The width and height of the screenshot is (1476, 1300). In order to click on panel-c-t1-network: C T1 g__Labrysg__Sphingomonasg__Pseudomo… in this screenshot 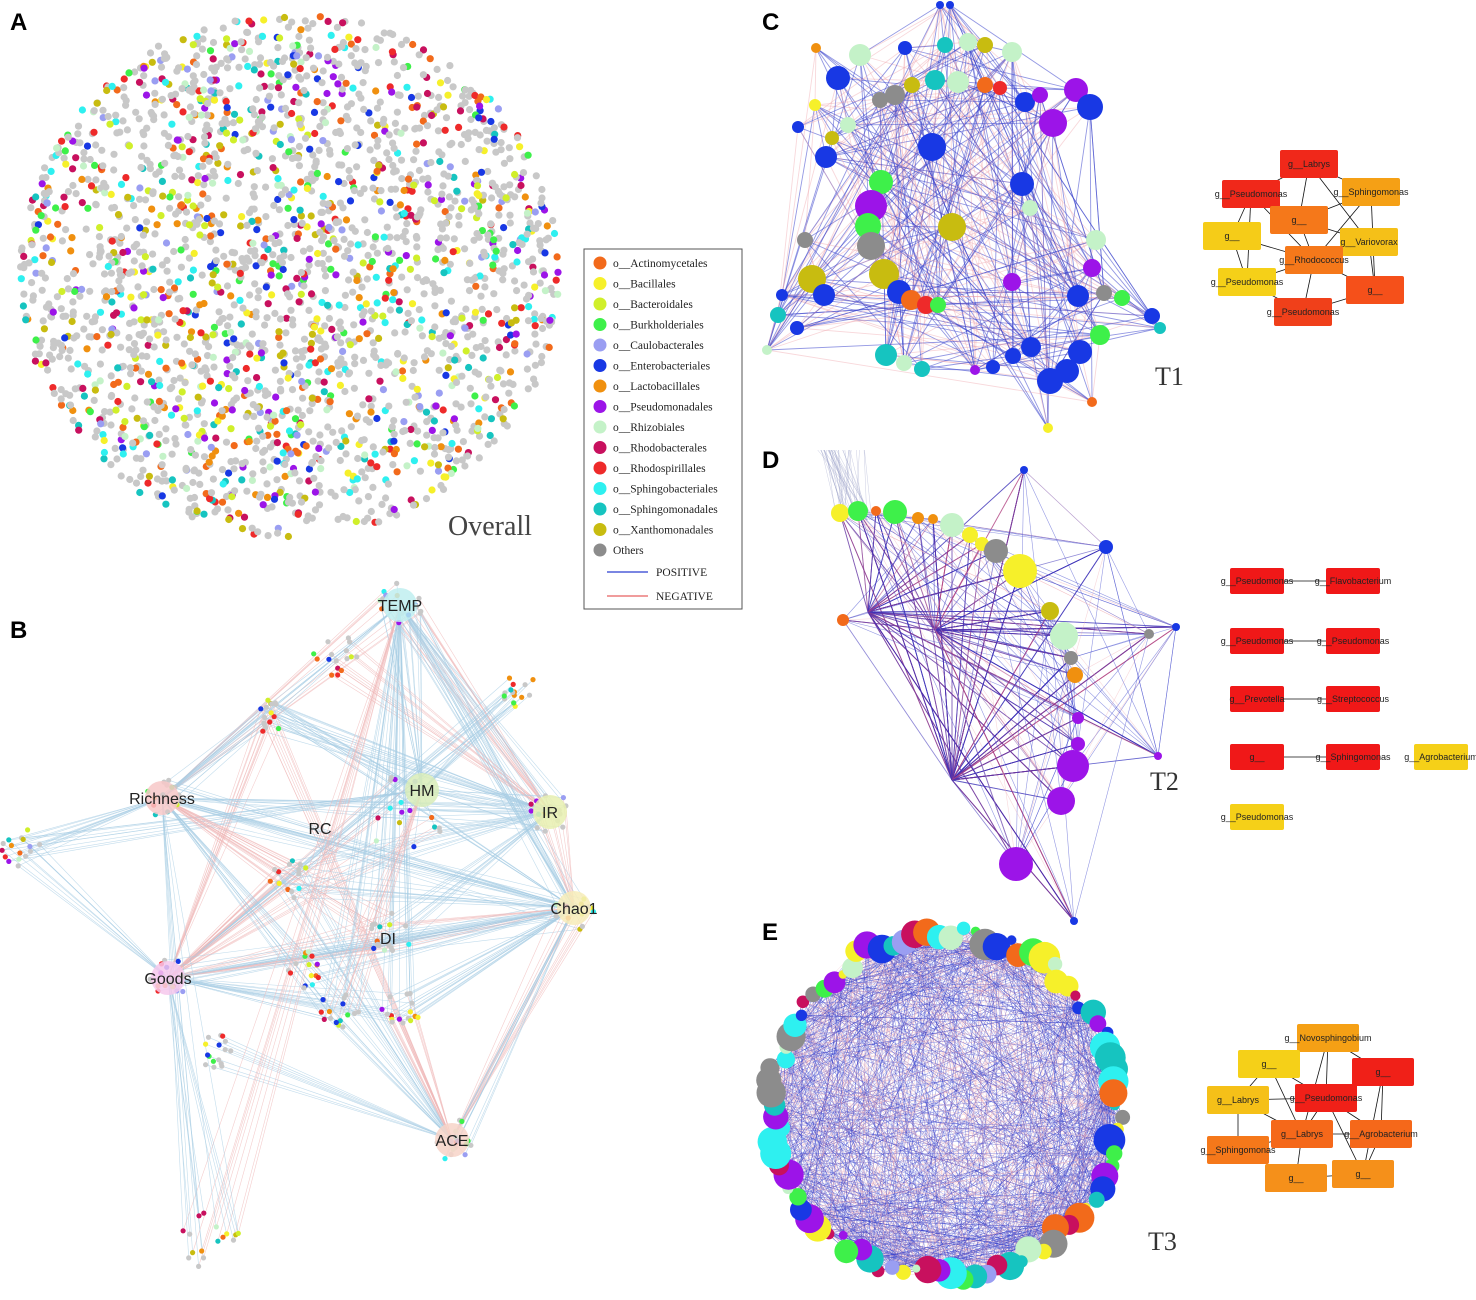, I will do `click(1085, 217)`.